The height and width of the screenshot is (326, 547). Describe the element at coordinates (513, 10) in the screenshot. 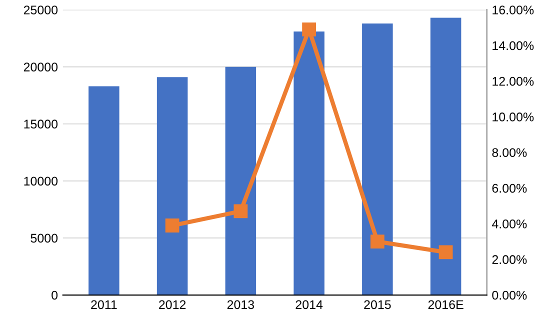

I see `y2-tick-label: 16.00%` at that location.